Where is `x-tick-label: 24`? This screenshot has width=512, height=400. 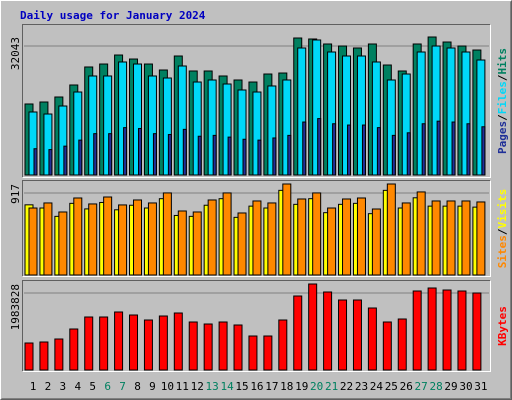
x-tick-label: 24 is located at coordinates (377, 386).